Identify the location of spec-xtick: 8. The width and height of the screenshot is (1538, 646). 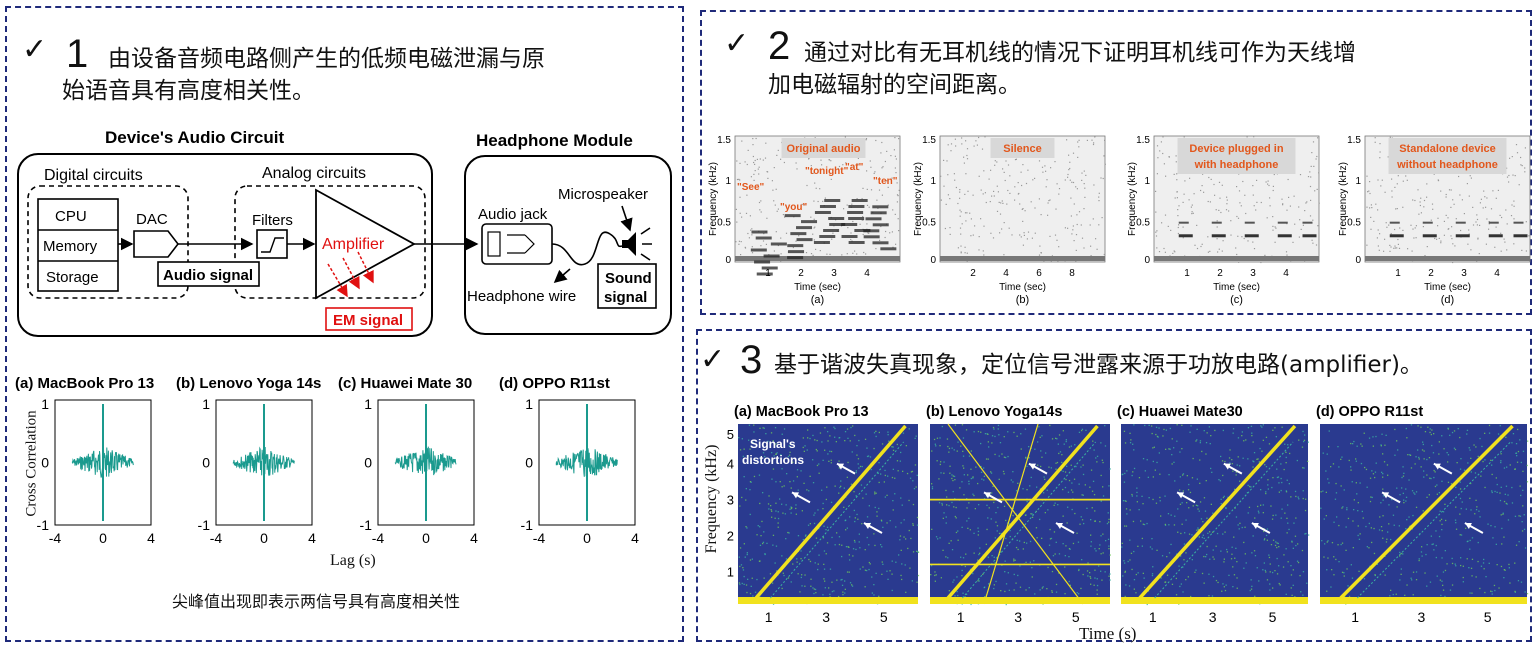
(1072, 273).